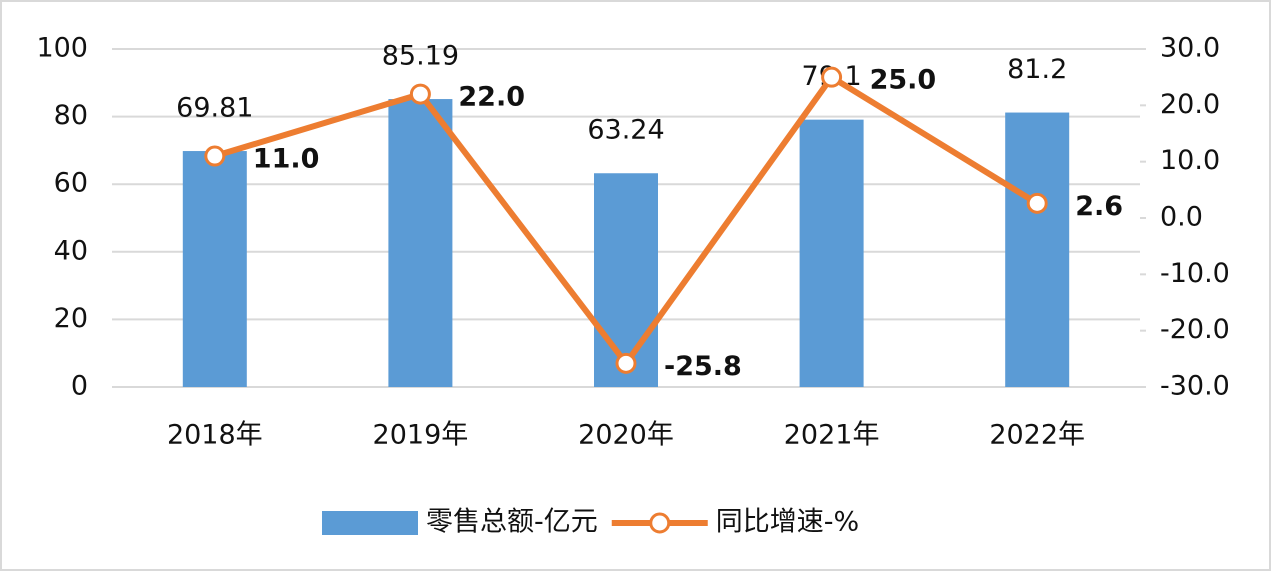 The image size is (1271, 571). Describe the element at coordinates (71, 318) in the screenshot. I see `y-tick-label: 20` at that location.